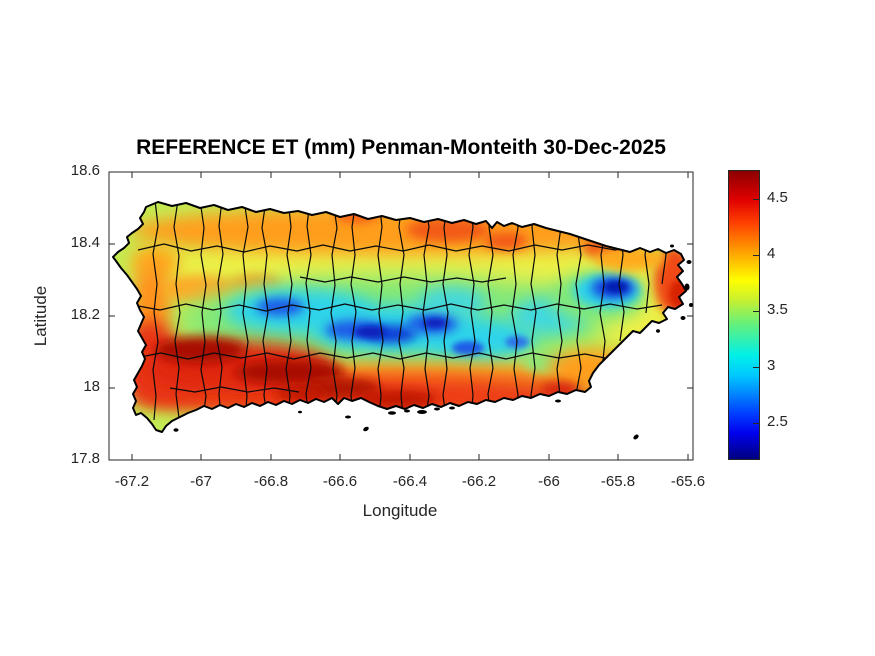 This screenshot has width=875, height=656. Describe the element at coordinates (688, 481) in the screenshot. I see `x-tick-label: -65.6` at that location.